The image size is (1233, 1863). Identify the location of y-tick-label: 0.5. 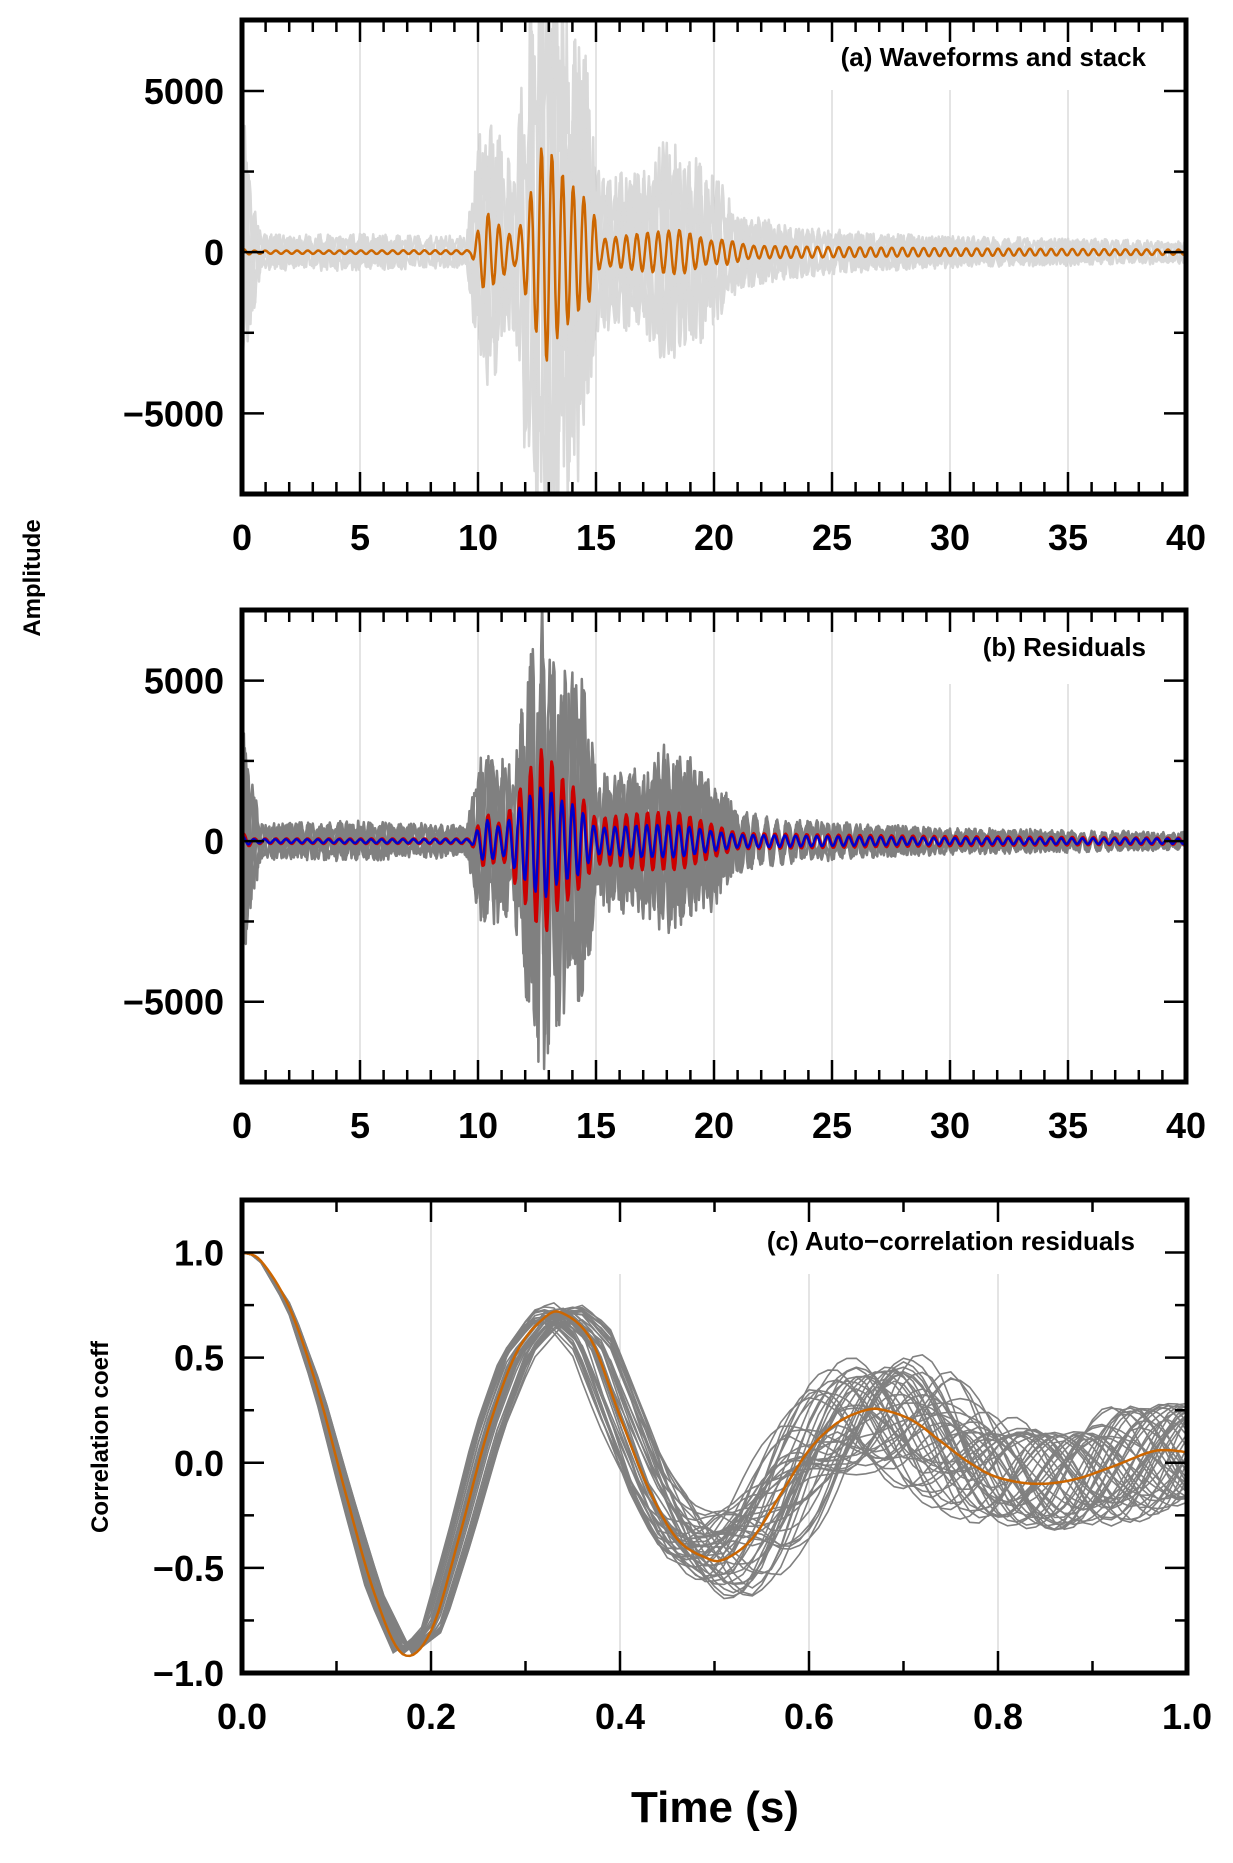
(199, 1358).